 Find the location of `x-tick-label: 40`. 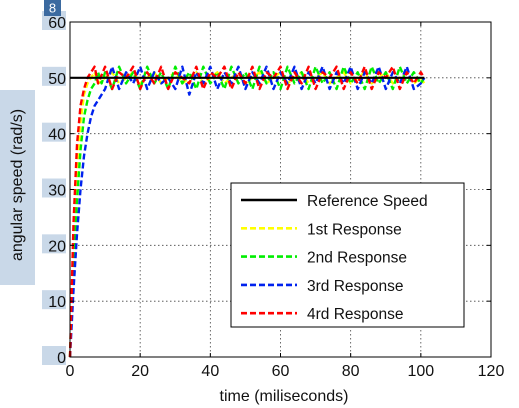

x-tick-label: 40 is located at coordinates (210, 371).